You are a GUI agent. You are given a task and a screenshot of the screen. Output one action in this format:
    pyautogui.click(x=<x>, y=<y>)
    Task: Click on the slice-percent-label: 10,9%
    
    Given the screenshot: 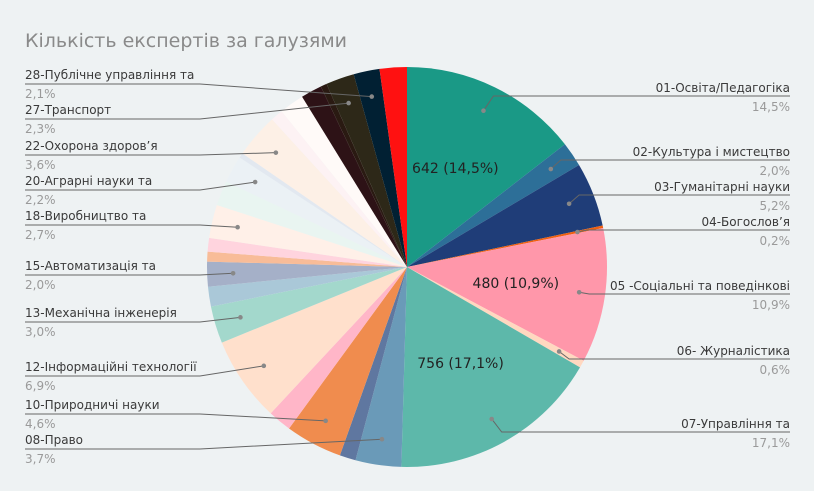 What is the action you would take?
    pyautogui.click(x=771, y=305)
    